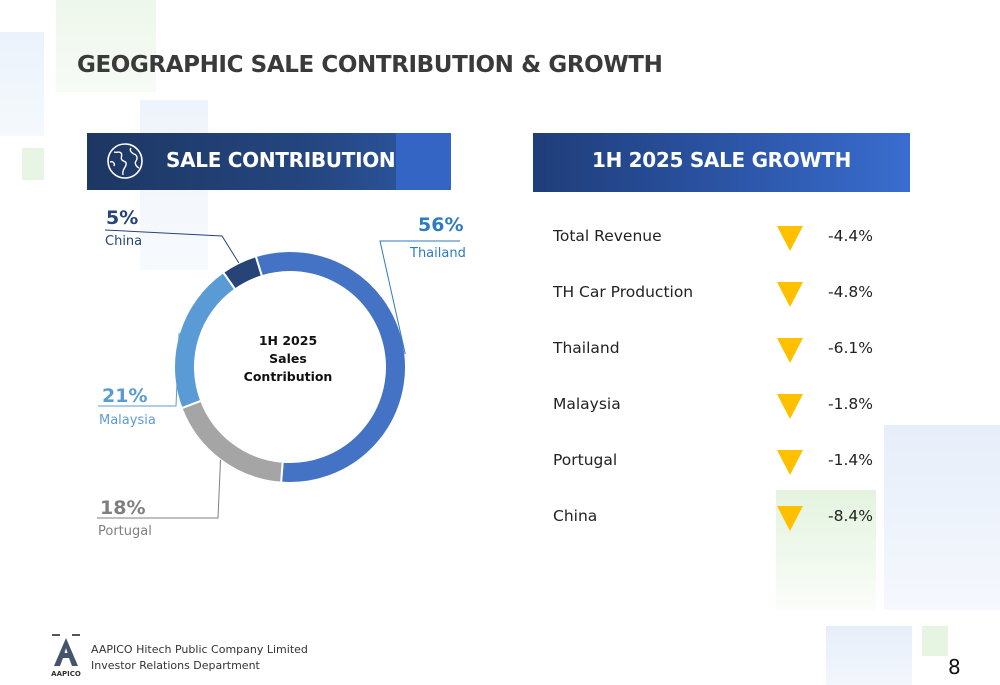 The image size is (1000, 685). What do you see at coordinates (713, 462) in the screenshot?
I see `growth-row: Portugal -1.4%` at bounding box center [713, 462].